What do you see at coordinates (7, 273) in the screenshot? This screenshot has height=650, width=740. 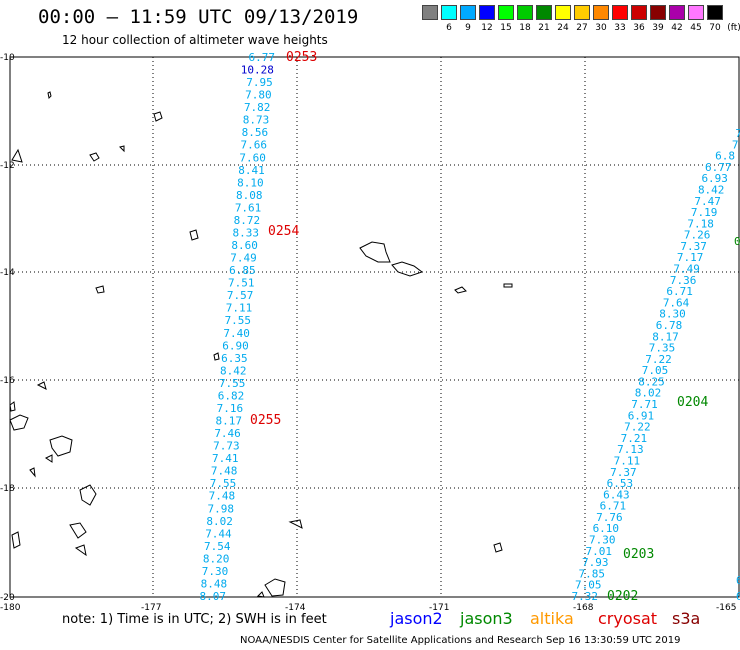 I see `lat-label: -14` at bounding box center [7, 273].